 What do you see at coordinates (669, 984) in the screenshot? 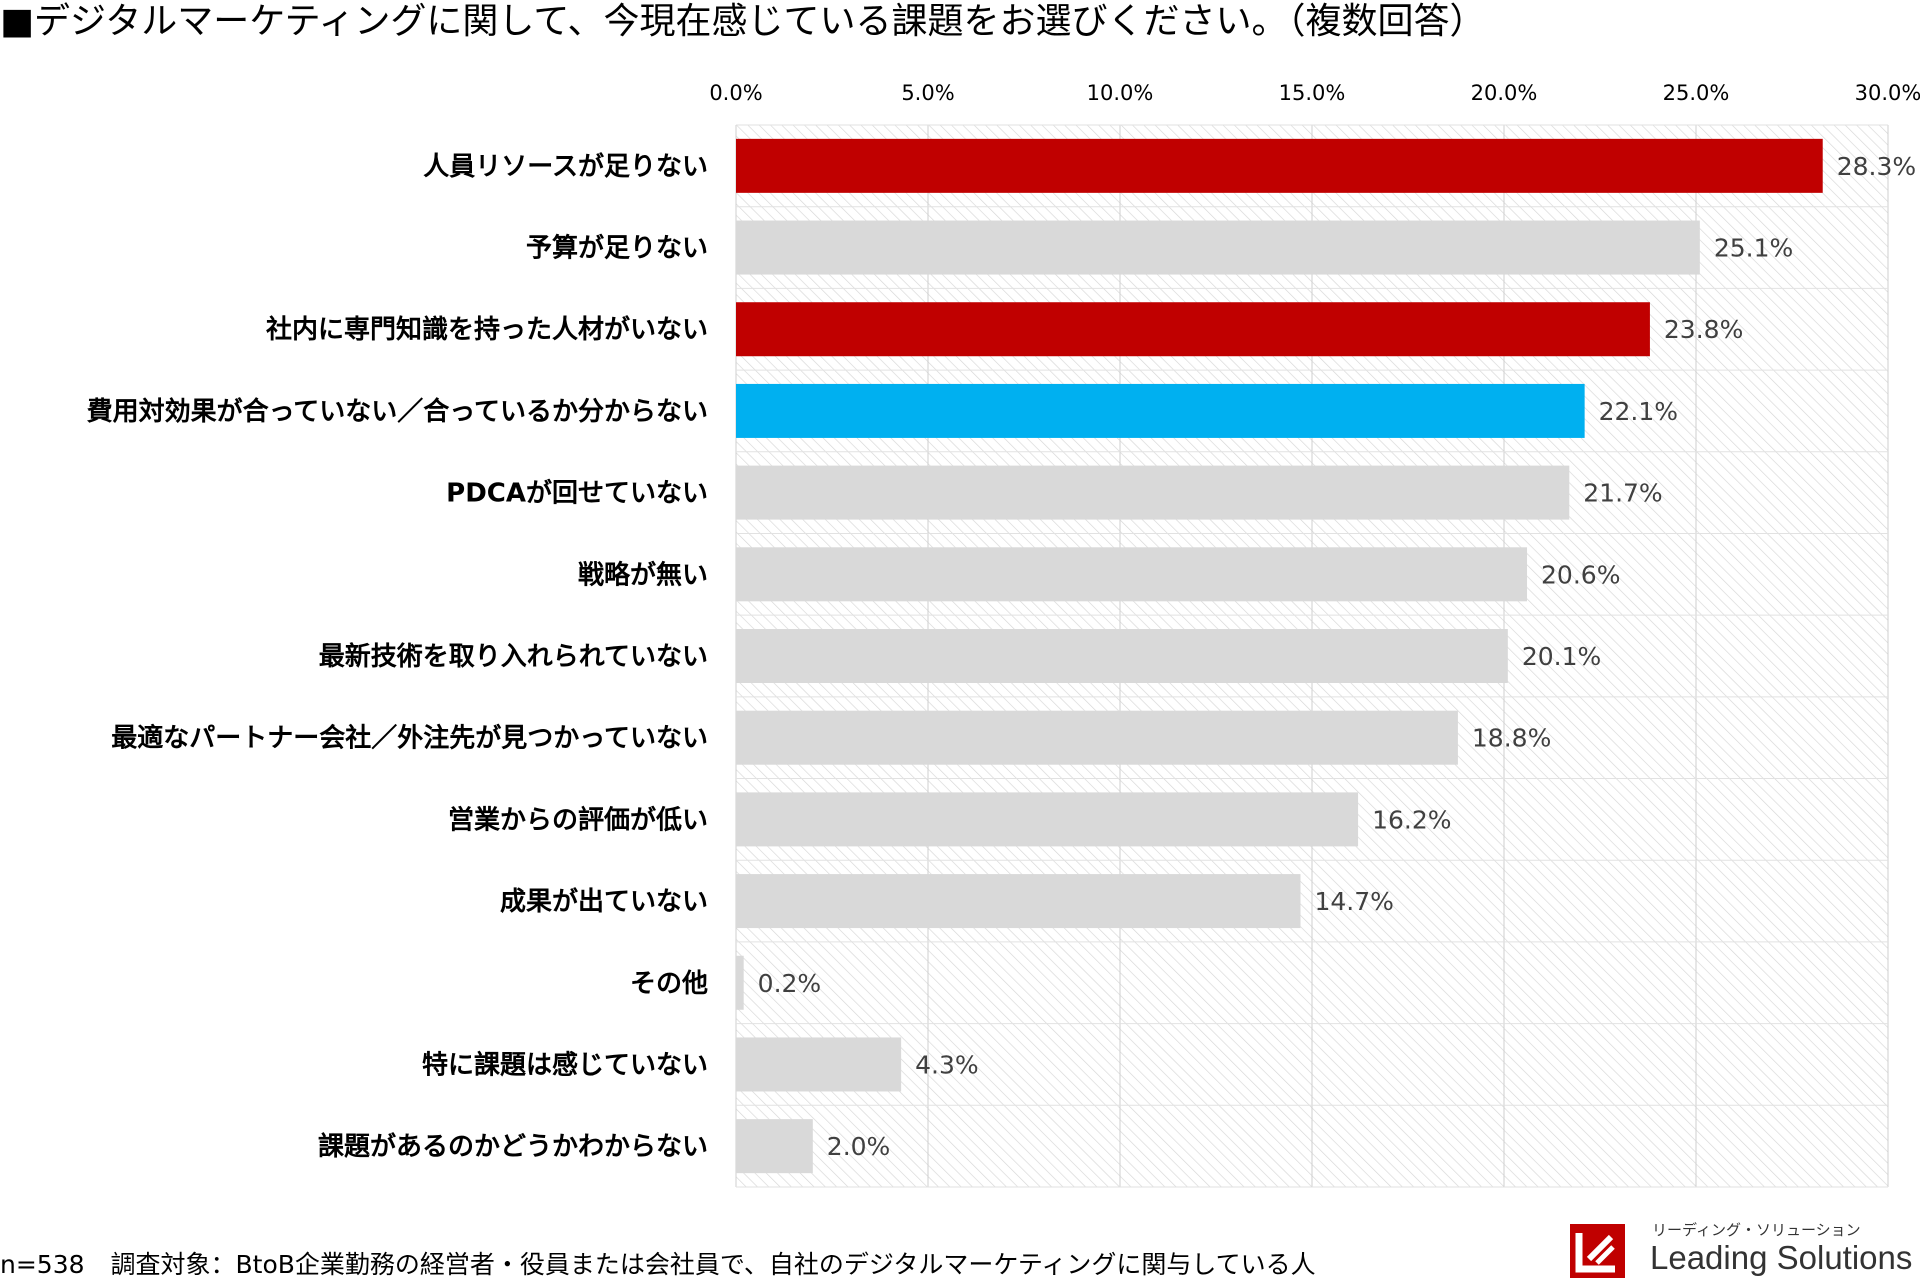
I see `category-label: その他` at bounding box center [669, 984].